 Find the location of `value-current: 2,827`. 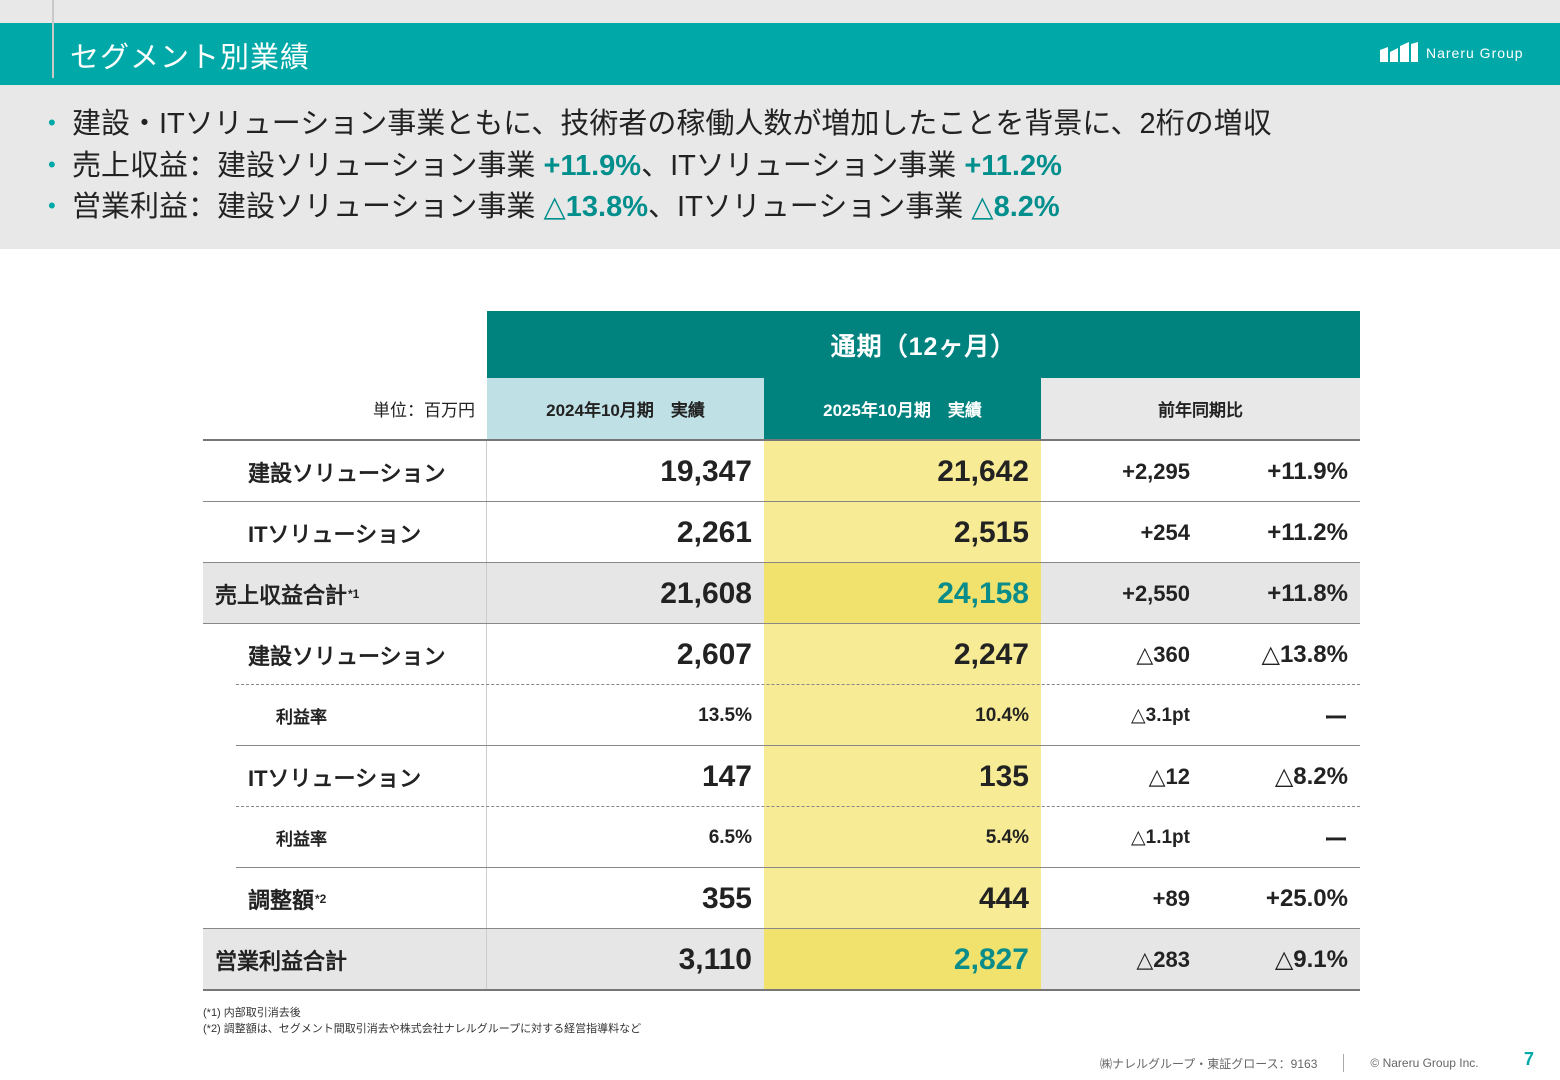

value-current: 2,827 is located at coordinates (902, 959).